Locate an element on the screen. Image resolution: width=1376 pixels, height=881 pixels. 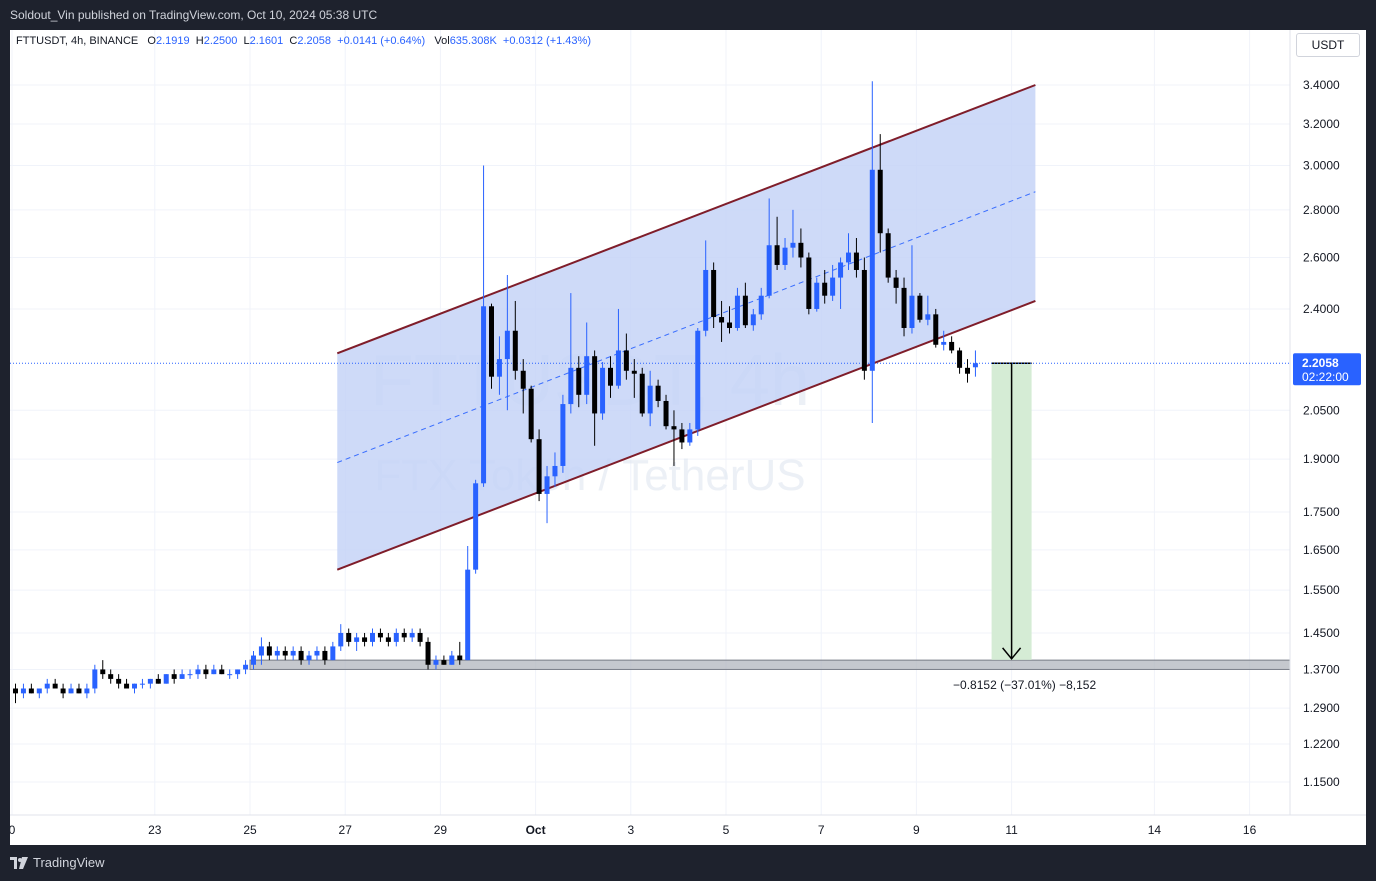
legend-symbol: FTTUSDT, 4h, BINANCE is located at coordinates (77, 41).